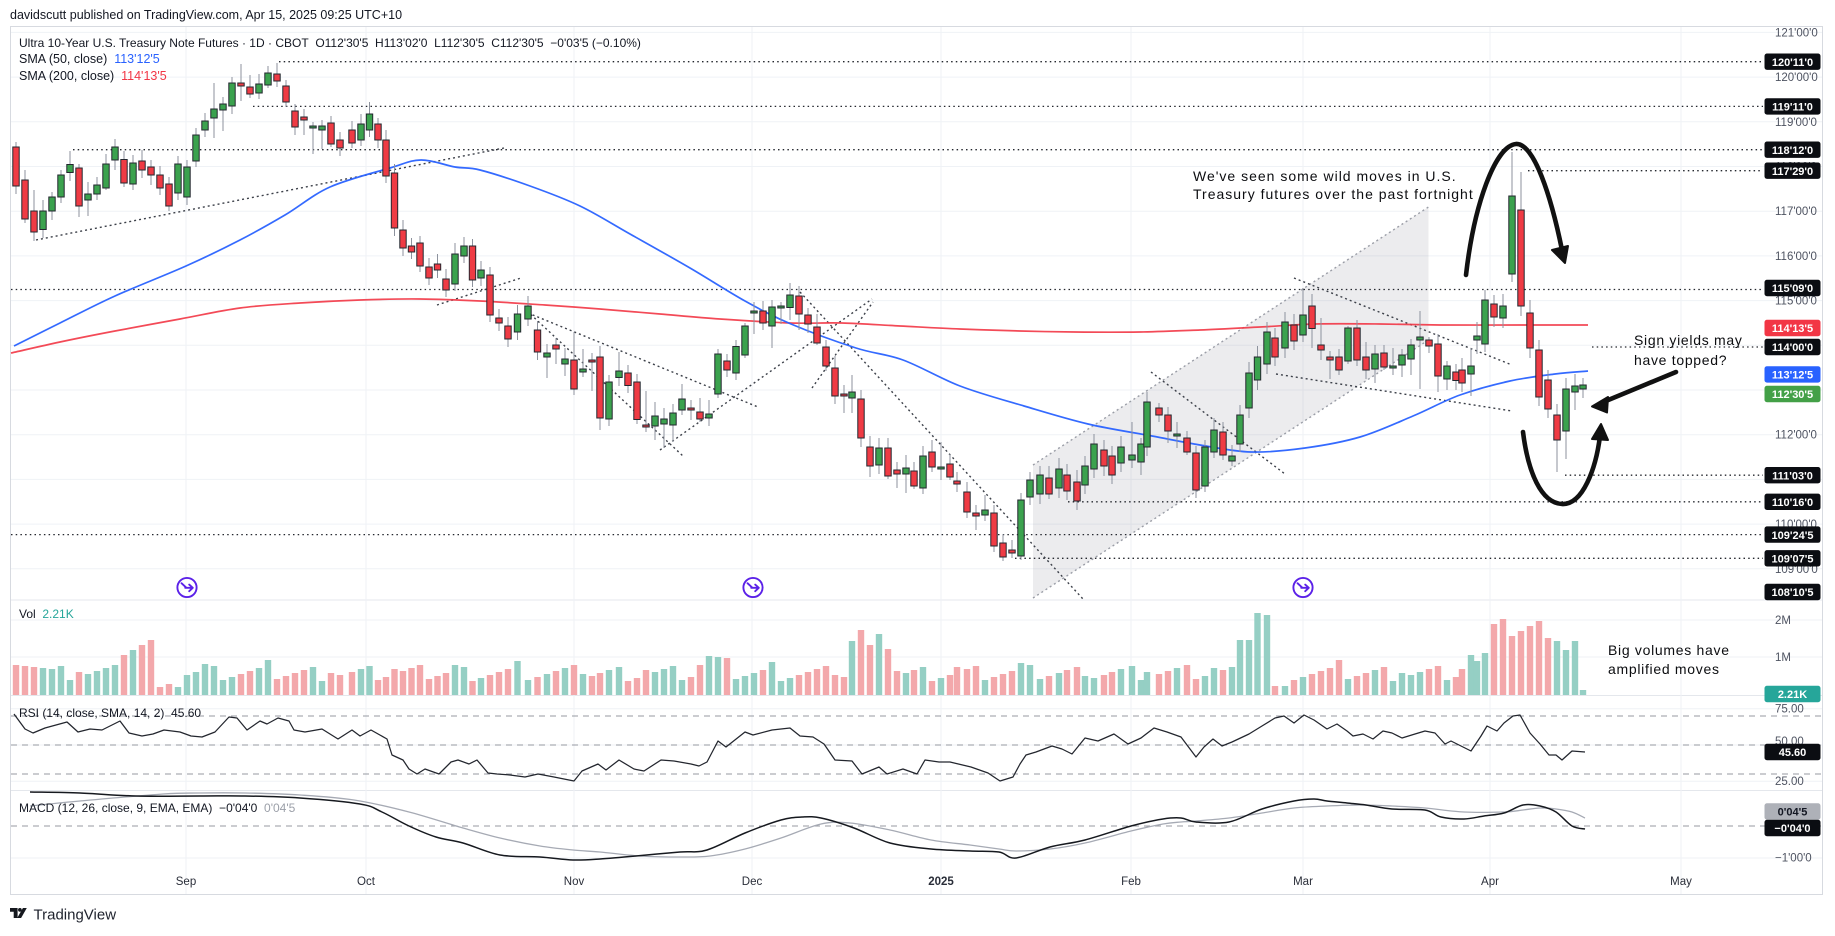  What do you see at coordinates (941, 882) in the screenshot?
I see `svg-text: 2025` at bounding box center [941, 882].